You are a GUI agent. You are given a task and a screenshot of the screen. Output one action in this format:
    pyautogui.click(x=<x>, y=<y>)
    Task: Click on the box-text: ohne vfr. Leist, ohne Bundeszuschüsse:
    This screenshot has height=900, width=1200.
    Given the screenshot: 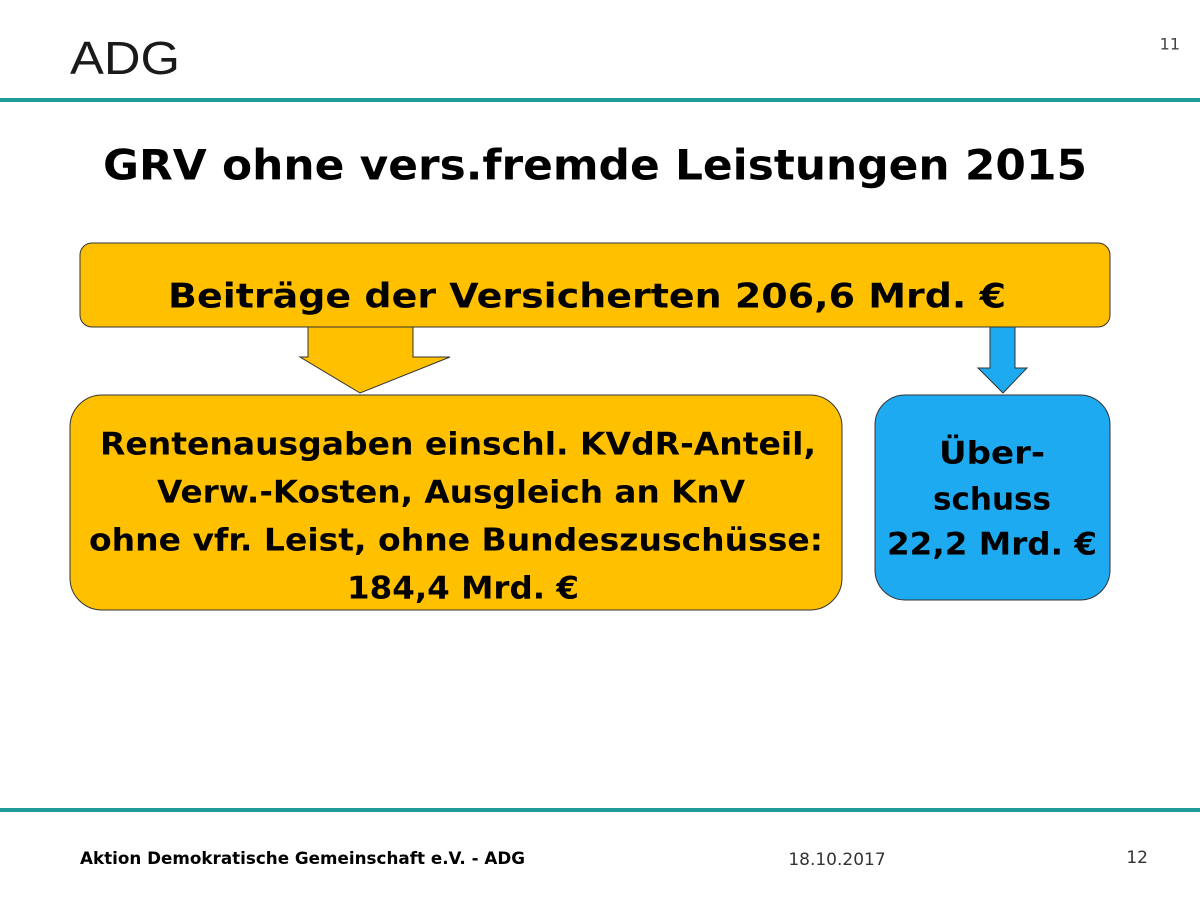 What is the action you would take?
    pyautogui.click(x=456, y=541)
    